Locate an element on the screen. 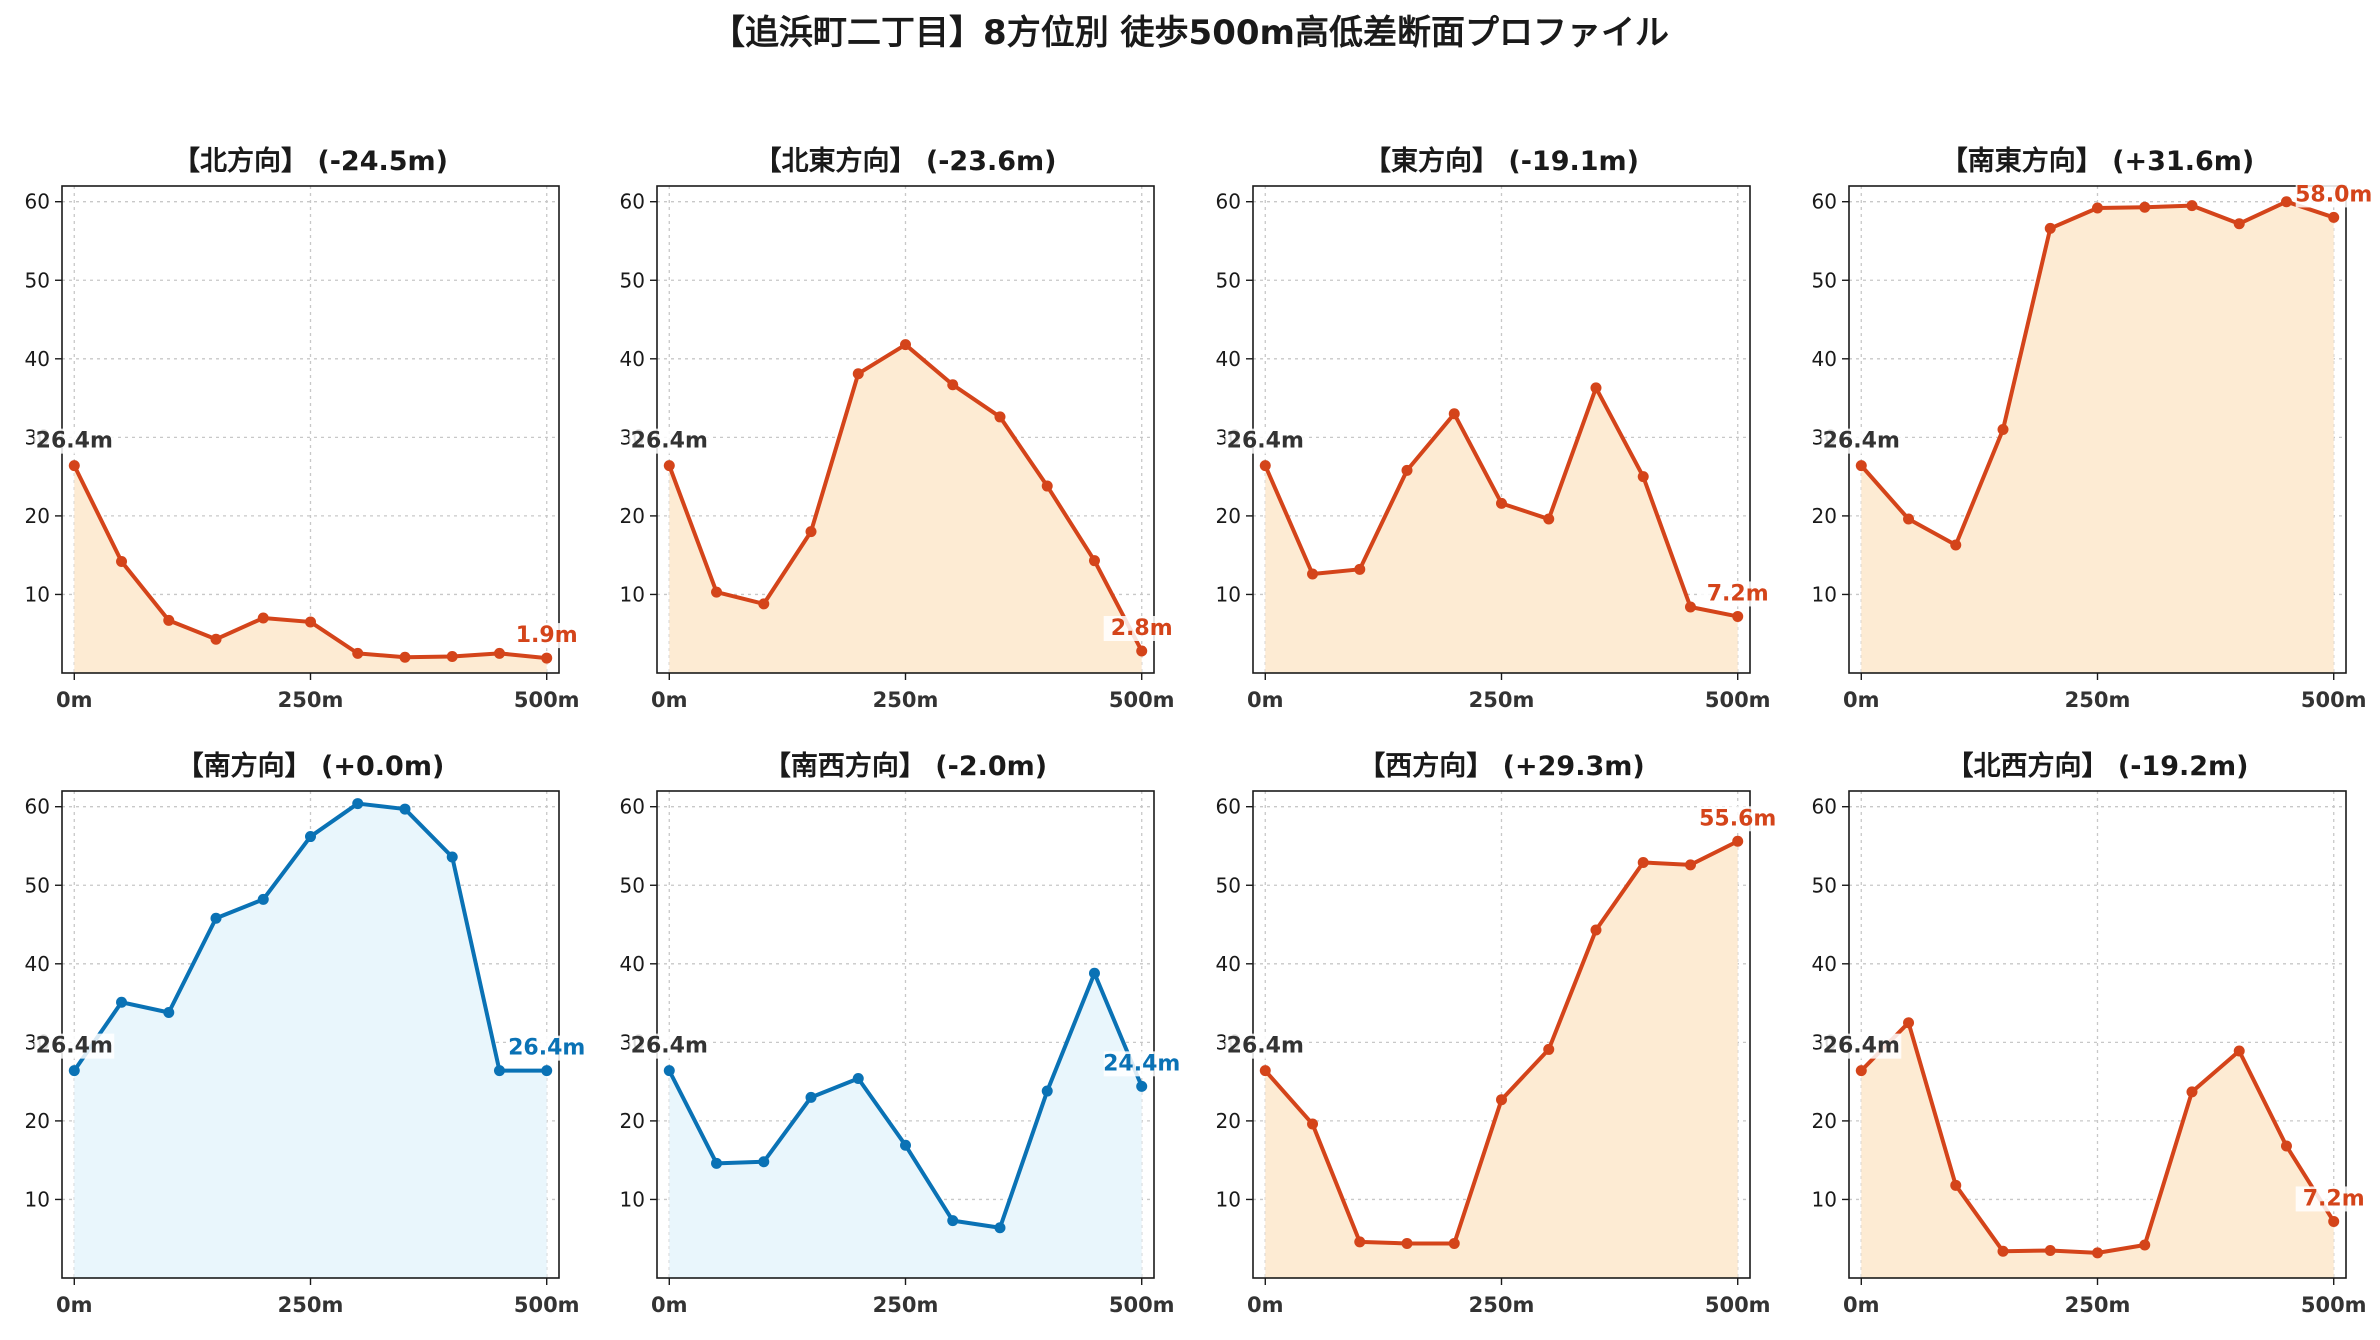  end-elevation-label: 58.0m is located at coordinates (2333, 194).